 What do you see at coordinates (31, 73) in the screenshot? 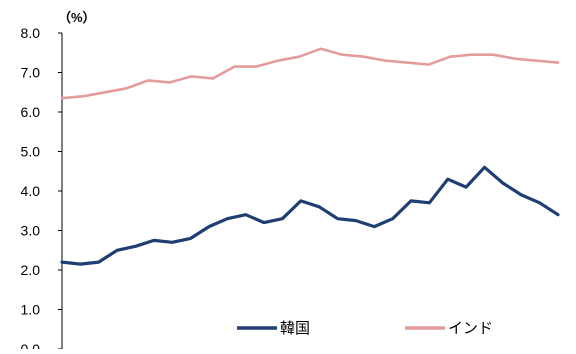
I see `y-tick-label: 7.0` at bounding box center [31, 73].